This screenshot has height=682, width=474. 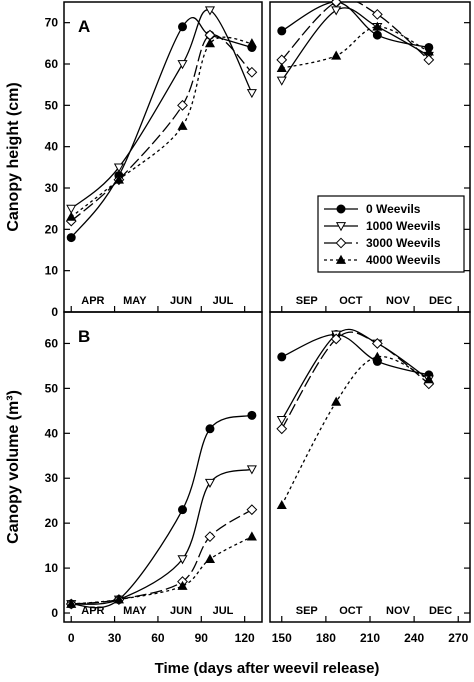 I want to click on x-tick-label: 60, so click(x=158, y=638).